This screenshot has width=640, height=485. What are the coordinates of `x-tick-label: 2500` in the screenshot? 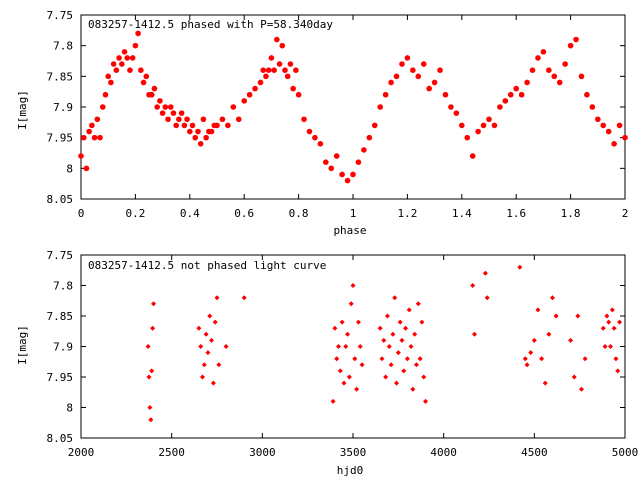 It's located at (171, 452).